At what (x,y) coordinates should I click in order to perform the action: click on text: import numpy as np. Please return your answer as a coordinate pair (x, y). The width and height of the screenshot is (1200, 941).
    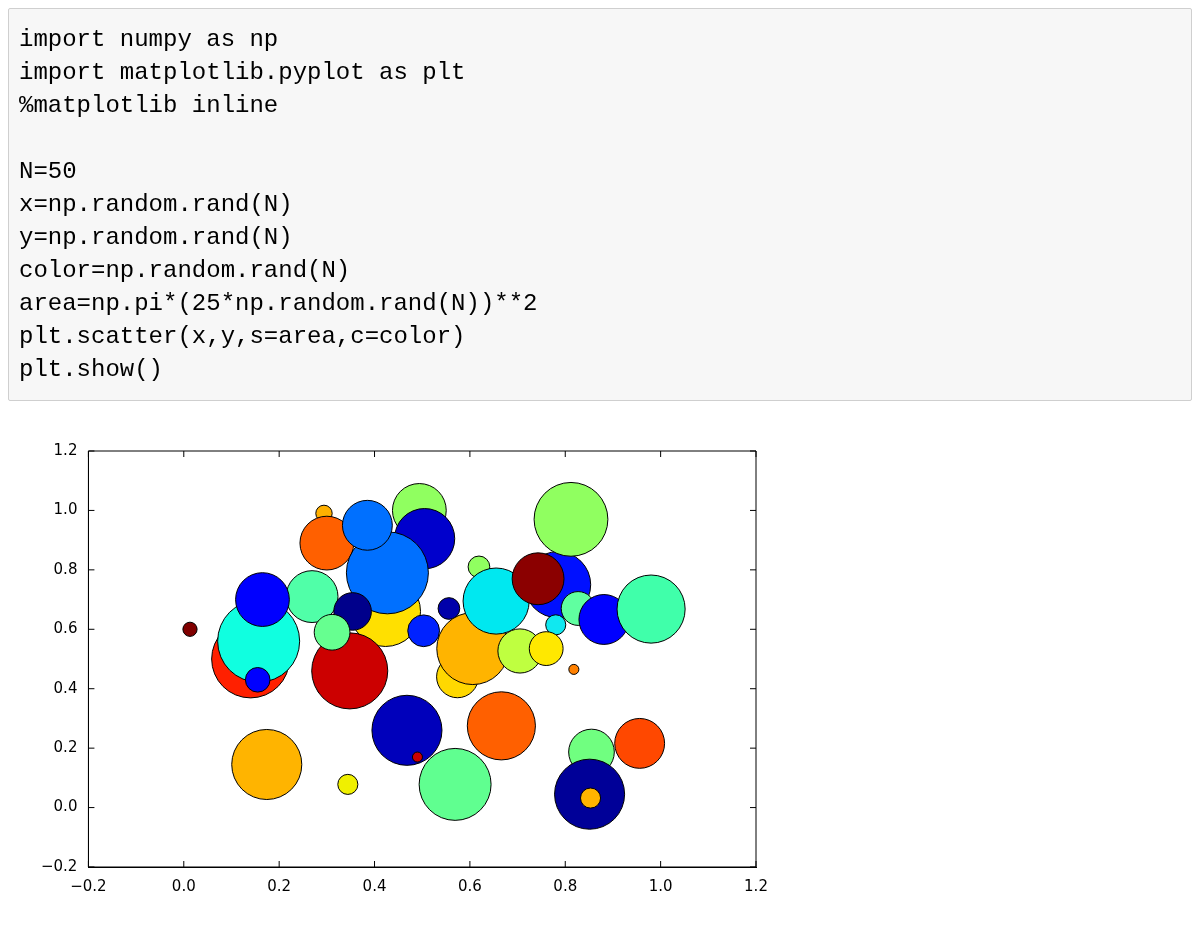
    Looking at the image, I should click on (149, 40).